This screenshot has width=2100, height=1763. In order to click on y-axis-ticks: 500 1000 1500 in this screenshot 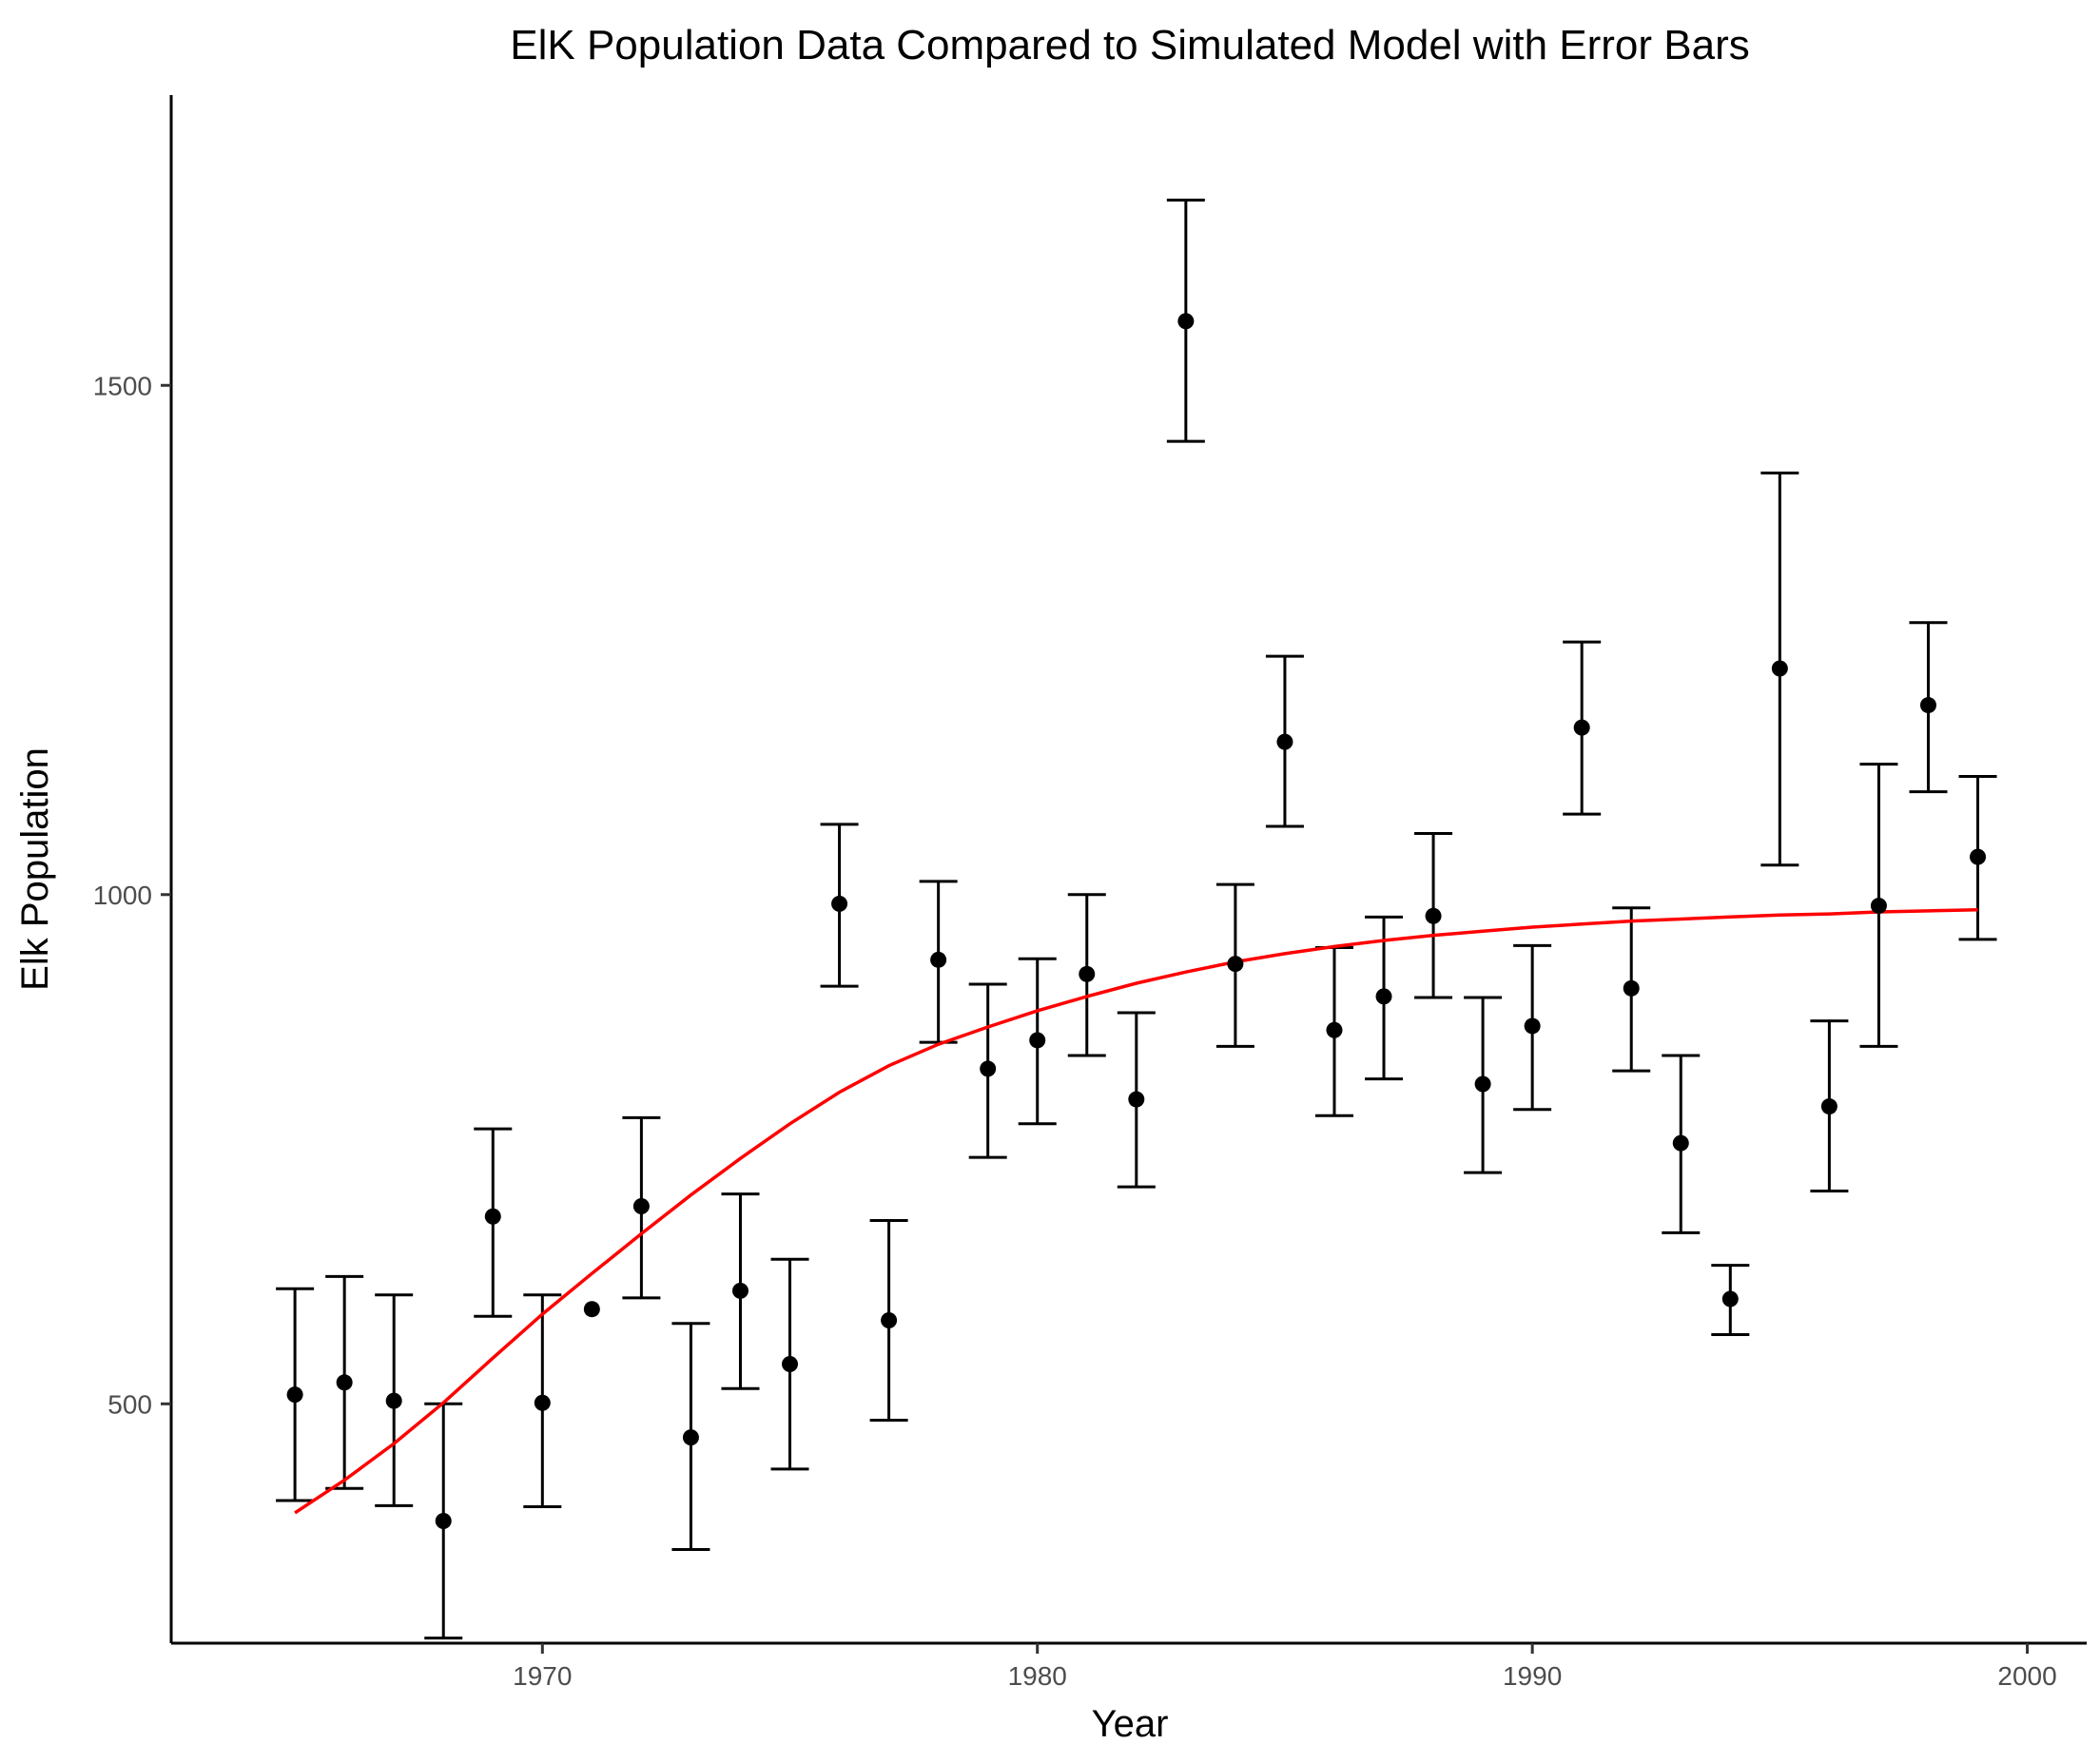, I will do `click(132, 895)`.